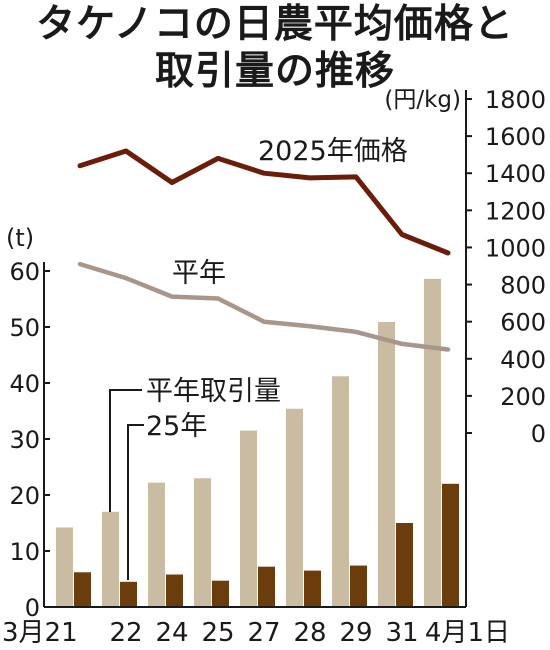 This screenshot has height=650, width=550. Describe the element at coordinates (523, 360) in the screenshot. I see `right-tick-label-2: 400` at that location.